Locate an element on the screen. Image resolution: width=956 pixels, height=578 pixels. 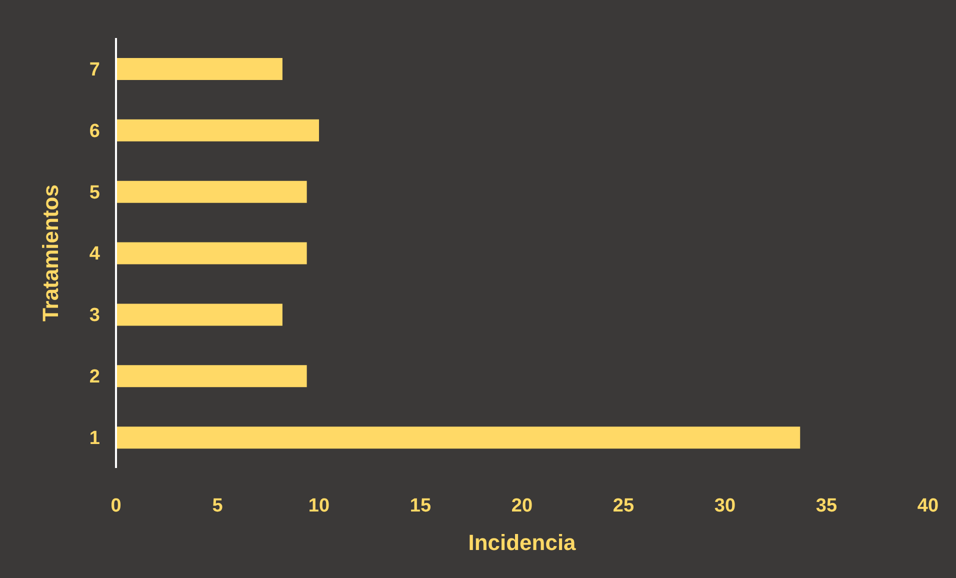
x-tick-label: 40 is located at coordinates (928, 505).